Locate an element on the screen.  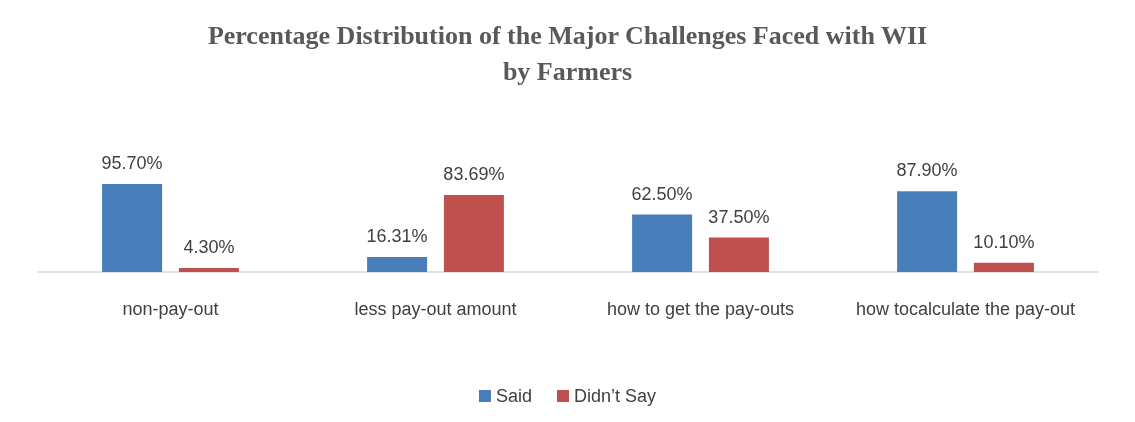
x-tick-label: how to get the pay-outs is located at coordinates (700, 309).